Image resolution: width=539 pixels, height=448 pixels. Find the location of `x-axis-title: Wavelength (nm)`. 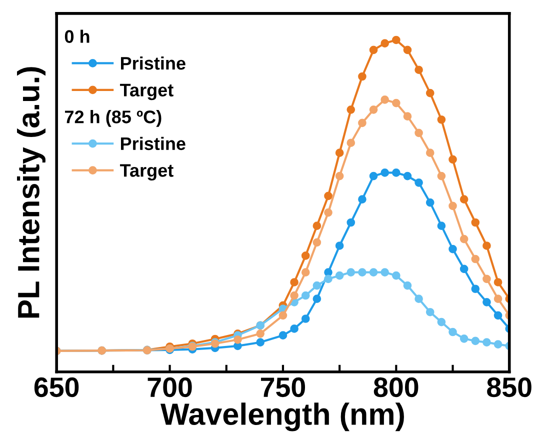

x-axis-title: Wavelength (nm) is located at coordinates (282, 417).